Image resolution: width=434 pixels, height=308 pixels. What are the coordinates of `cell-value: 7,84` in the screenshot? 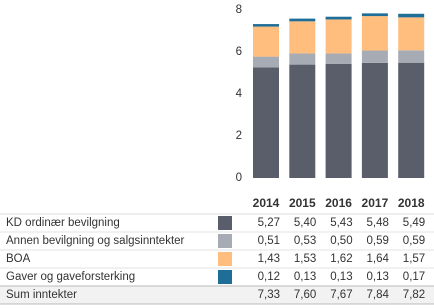 It's located at (378, 295).